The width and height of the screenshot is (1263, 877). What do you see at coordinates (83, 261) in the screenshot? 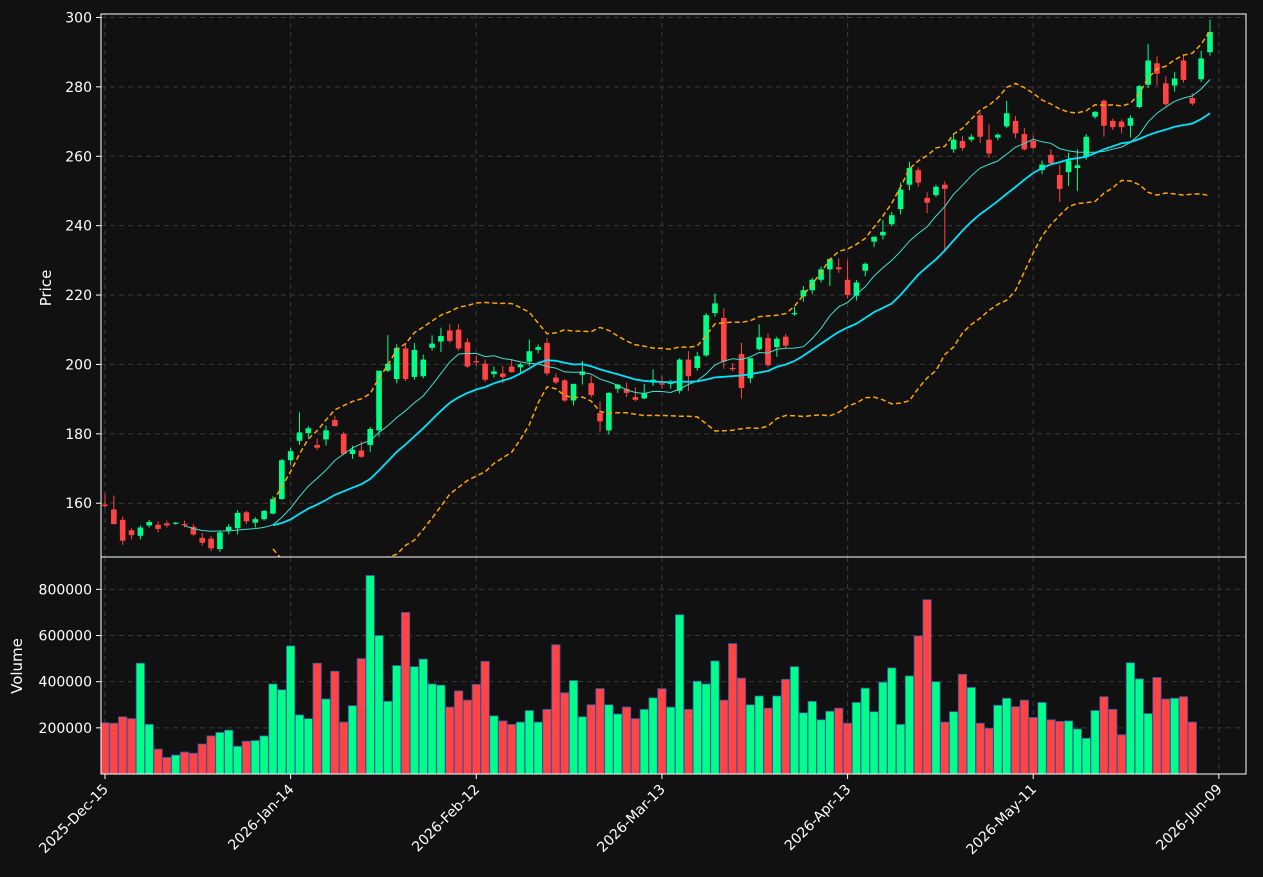
I see `price-axis-ticks: 160 180 200 220 240 260 280 300` at bounding box center [83, 261].